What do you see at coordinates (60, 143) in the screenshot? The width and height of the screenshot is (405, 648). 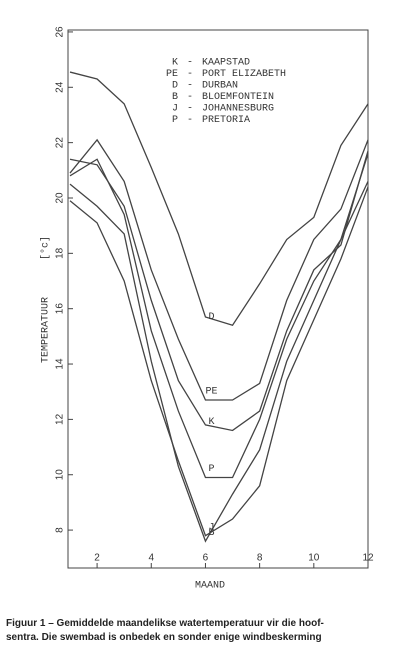 I see `y-tick-label: 22` at bounding box center [60, 143].